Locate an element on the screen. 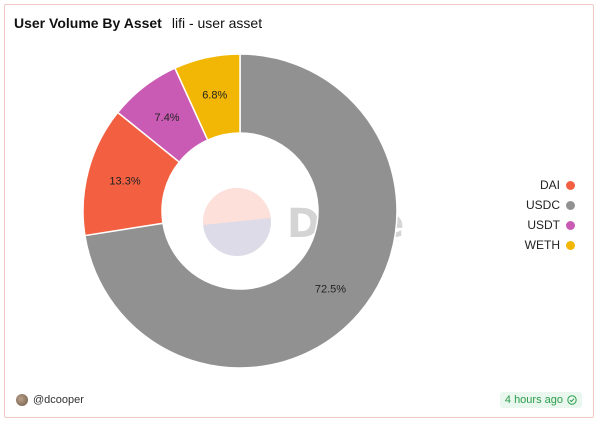  slice-label-weth: 6.8% is located at coordinates (214, 96).